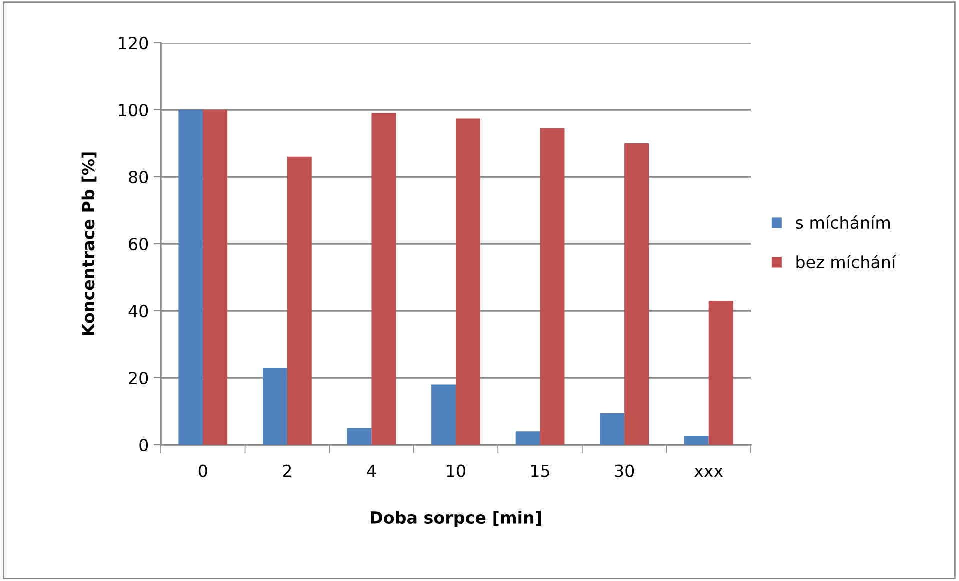  Describe the element at coordinates (138, 177) in the screenshot. I see `y-tick-label: 80` at that location.